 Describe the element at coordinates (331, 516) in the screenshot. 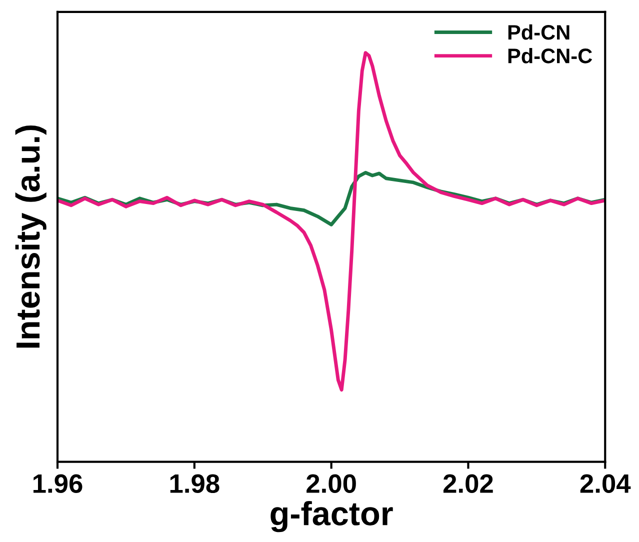

I see `x-axis-title: g-factor` at that location.